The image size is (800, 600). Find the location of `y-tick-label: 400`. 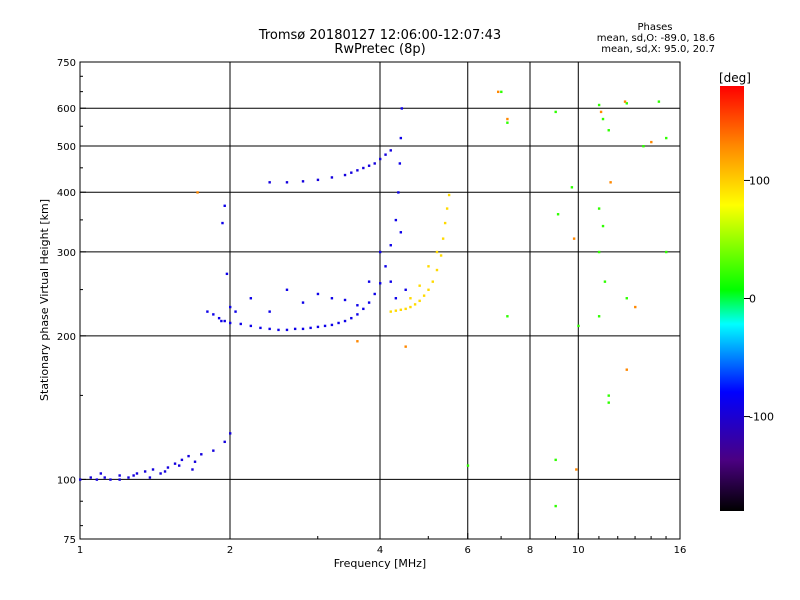

y-tick-label: 400 is located at coordinates (66, 193).